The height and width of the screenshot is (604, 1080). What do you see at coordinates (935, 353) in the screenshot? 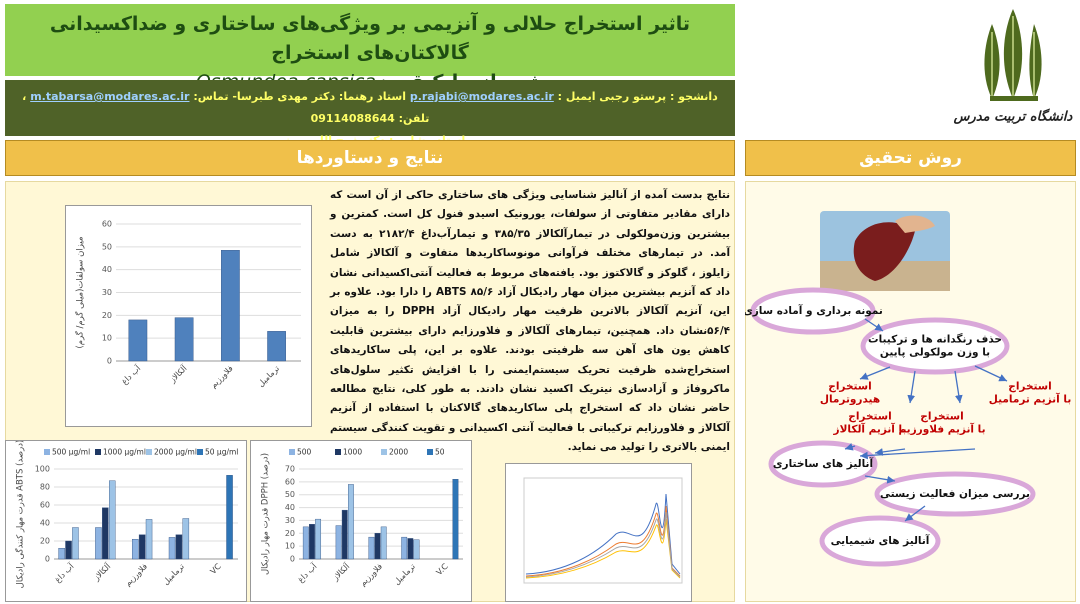
I see `flow-node-text: با وزن مولکولی پایین` at bounding box center [935, 353].